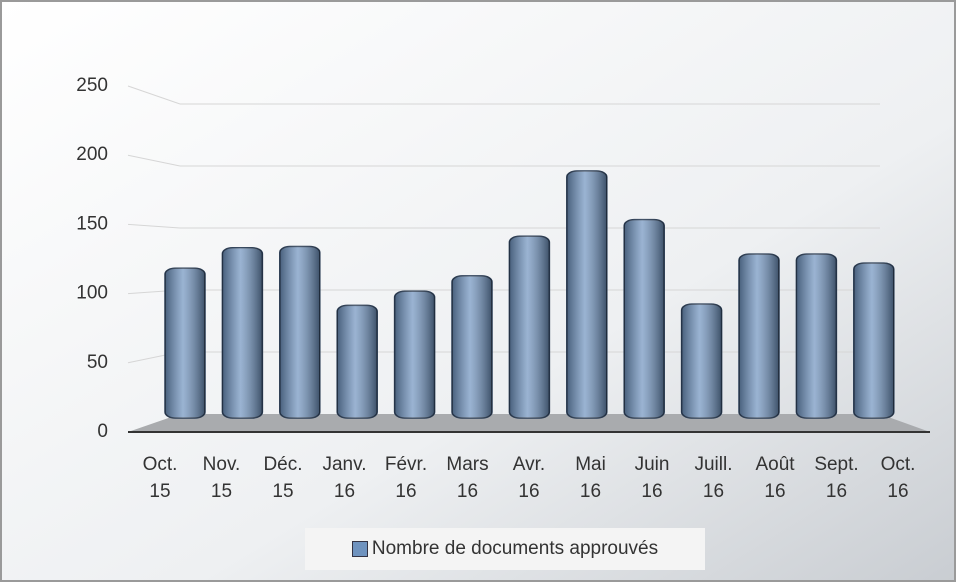 The width and height of the screenshot is (956, 582). What do you see at coordinates (898, 478) in the screenshot?
I see `x-tick-label: Oct. 16` at bounding box center [898, 478].